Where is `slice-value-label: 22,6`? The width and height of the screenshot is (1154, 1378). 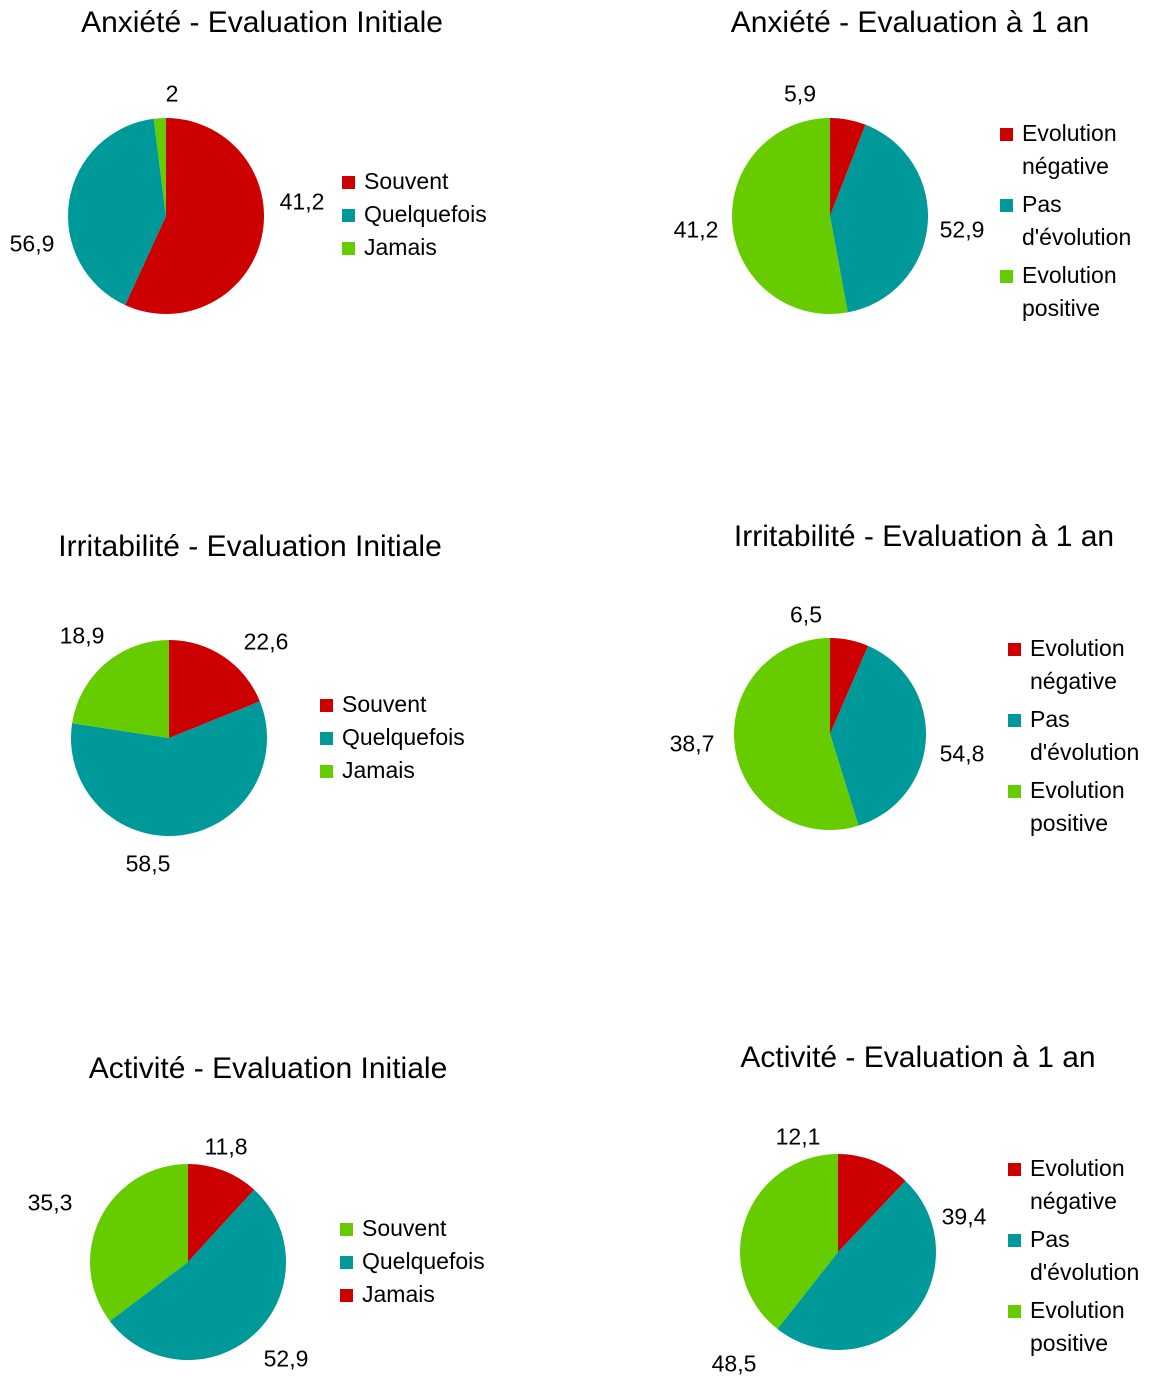 slice-value-label: 22,6 is located at coordinates (266, 641).